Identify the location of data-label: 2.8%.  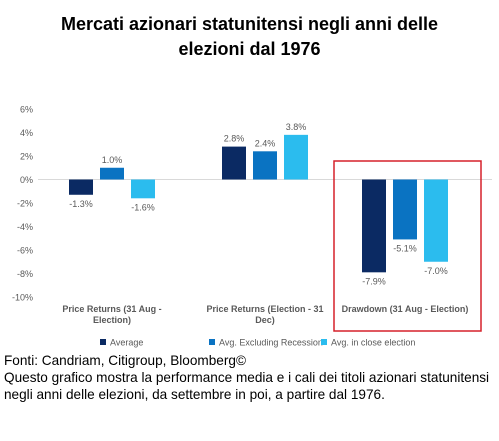
(234, 139).